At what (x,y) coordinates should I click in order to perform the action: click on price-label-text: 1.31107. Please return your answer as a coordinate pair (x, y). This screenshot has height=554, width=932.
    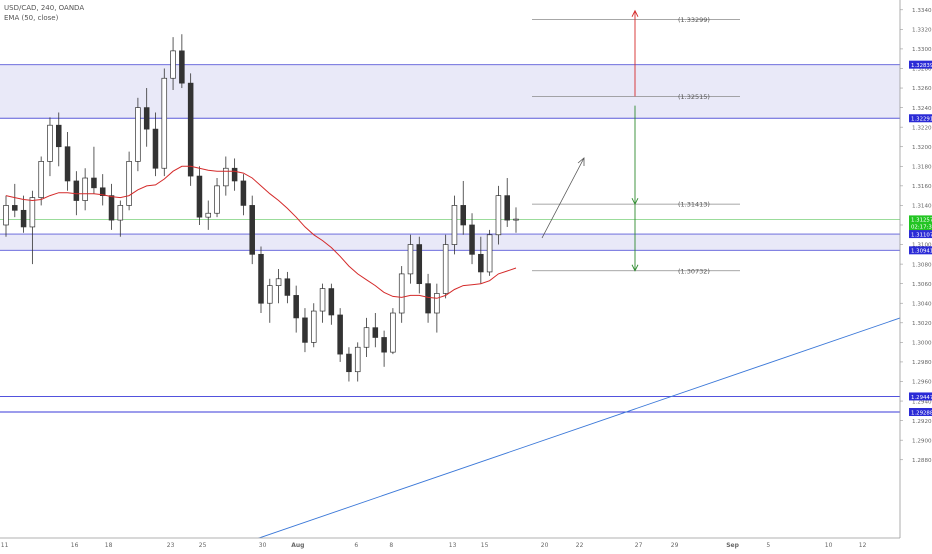
    Looking at the image, I should click on (921, 235).